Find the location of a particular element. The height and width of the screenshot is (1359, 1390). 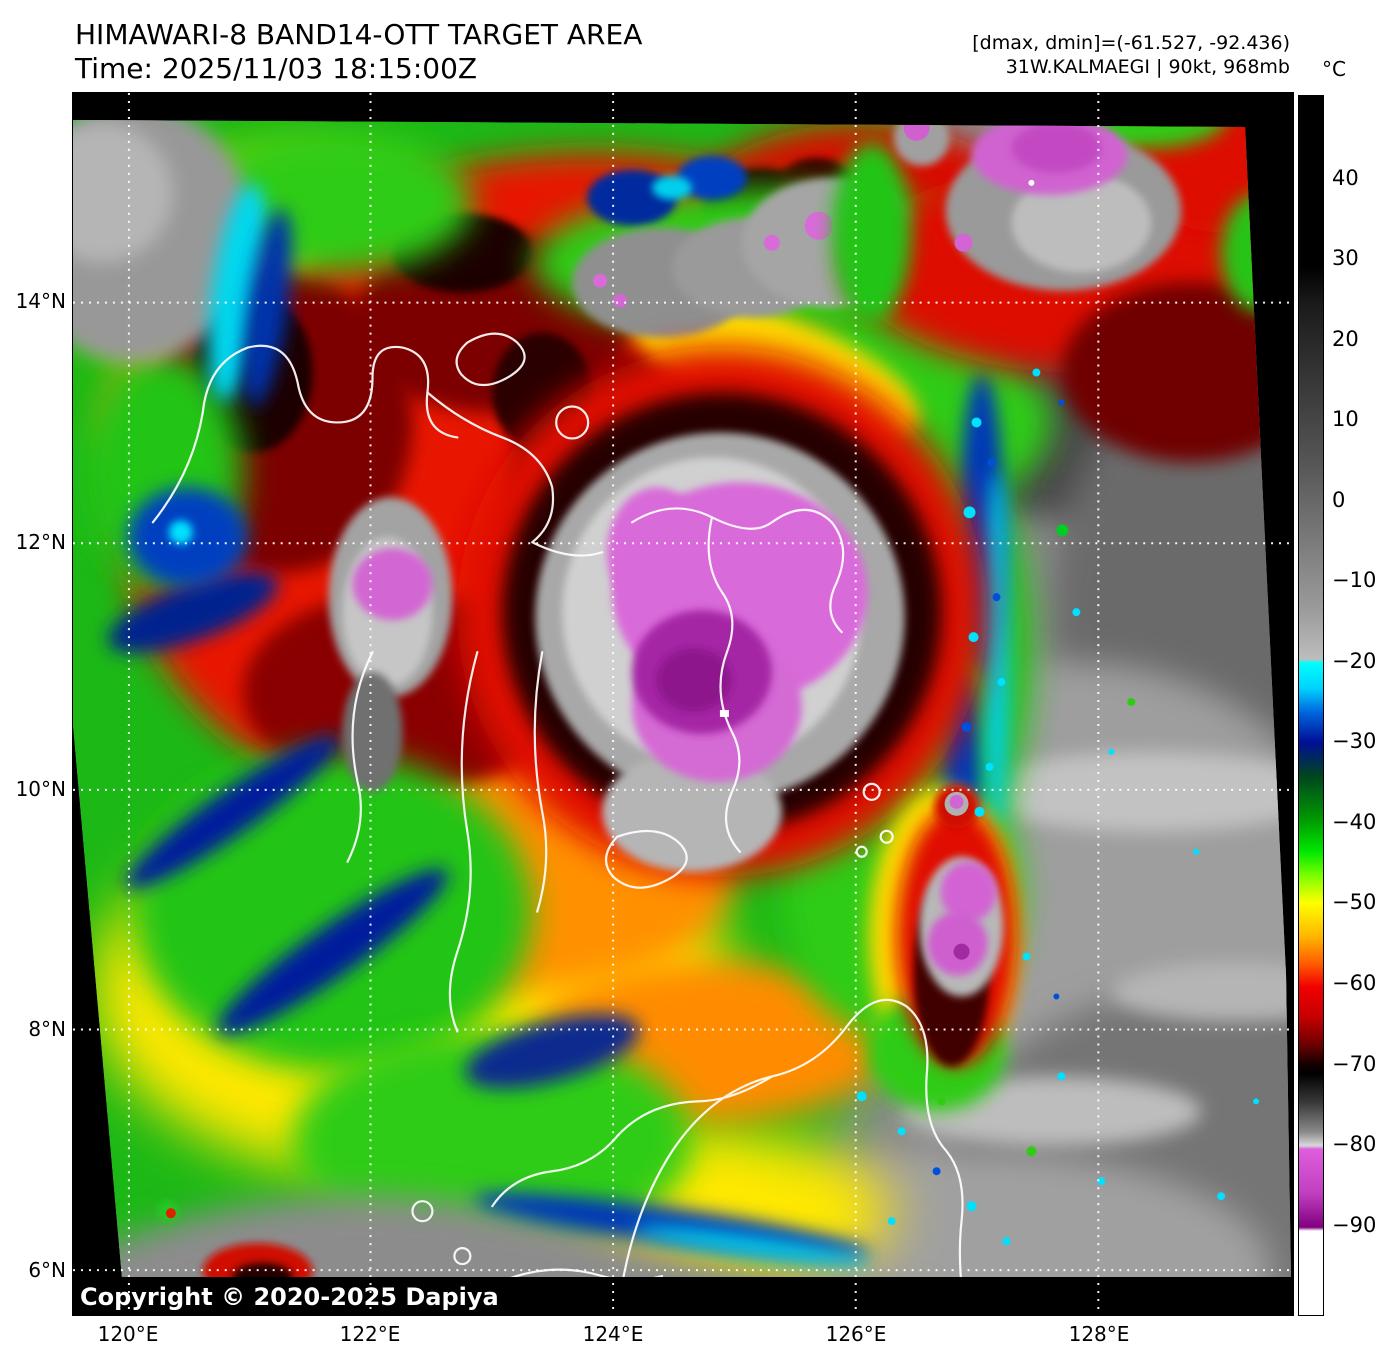

west-overshoot-blob is located at coordinates (390, 644).